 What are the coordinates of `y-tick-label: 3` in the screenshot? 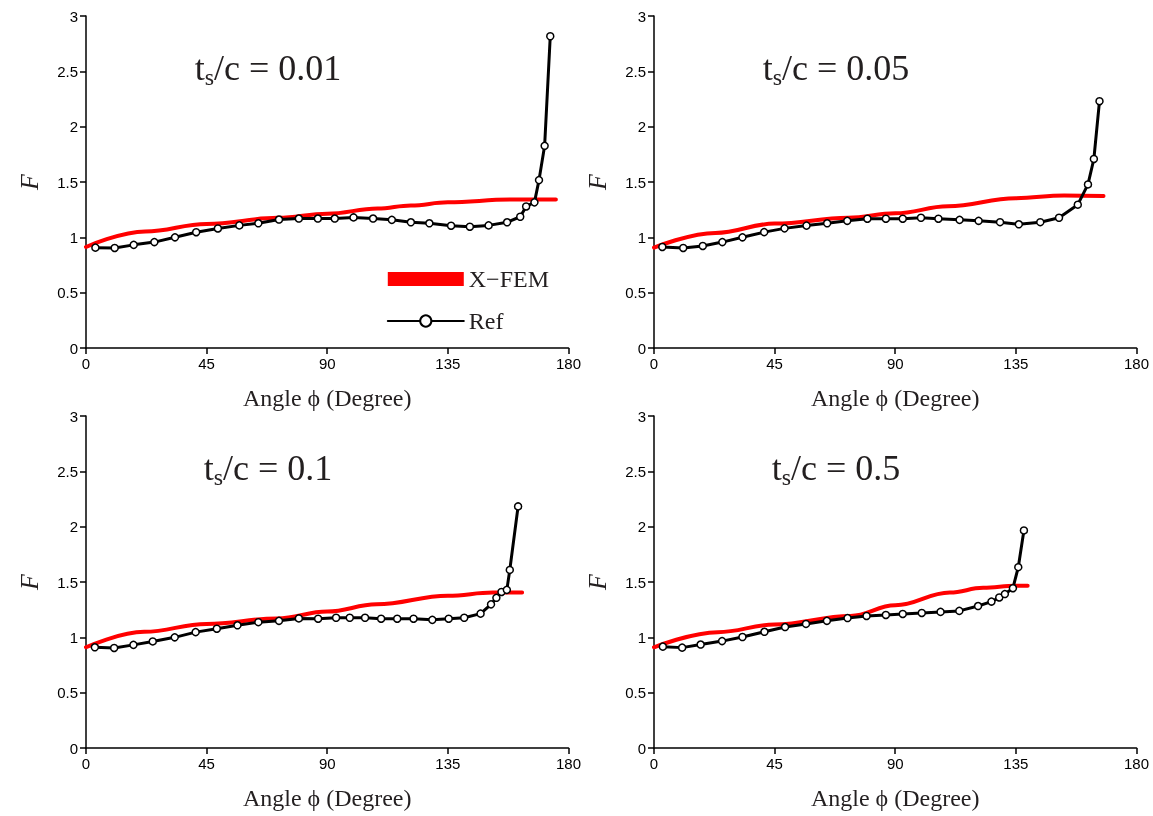 It's located at (73, 16).